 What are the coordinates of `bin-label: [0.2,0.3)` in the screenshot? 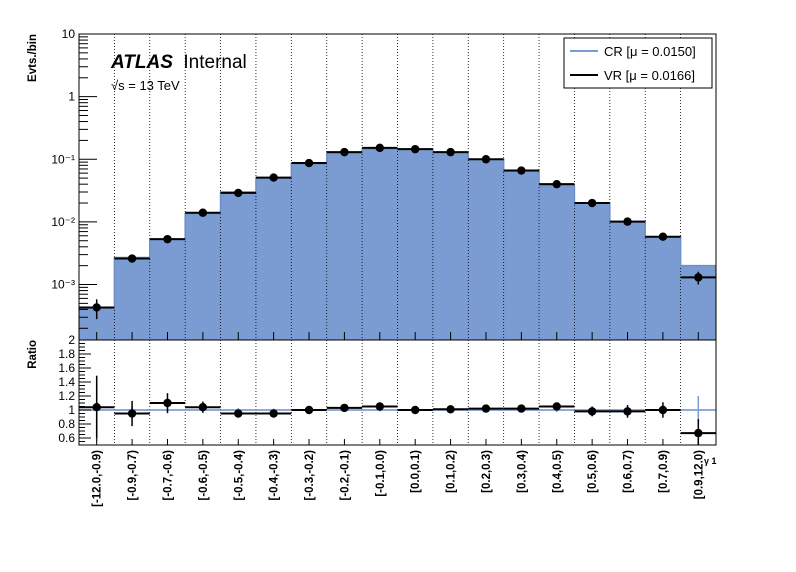 It's located at (487, 471).